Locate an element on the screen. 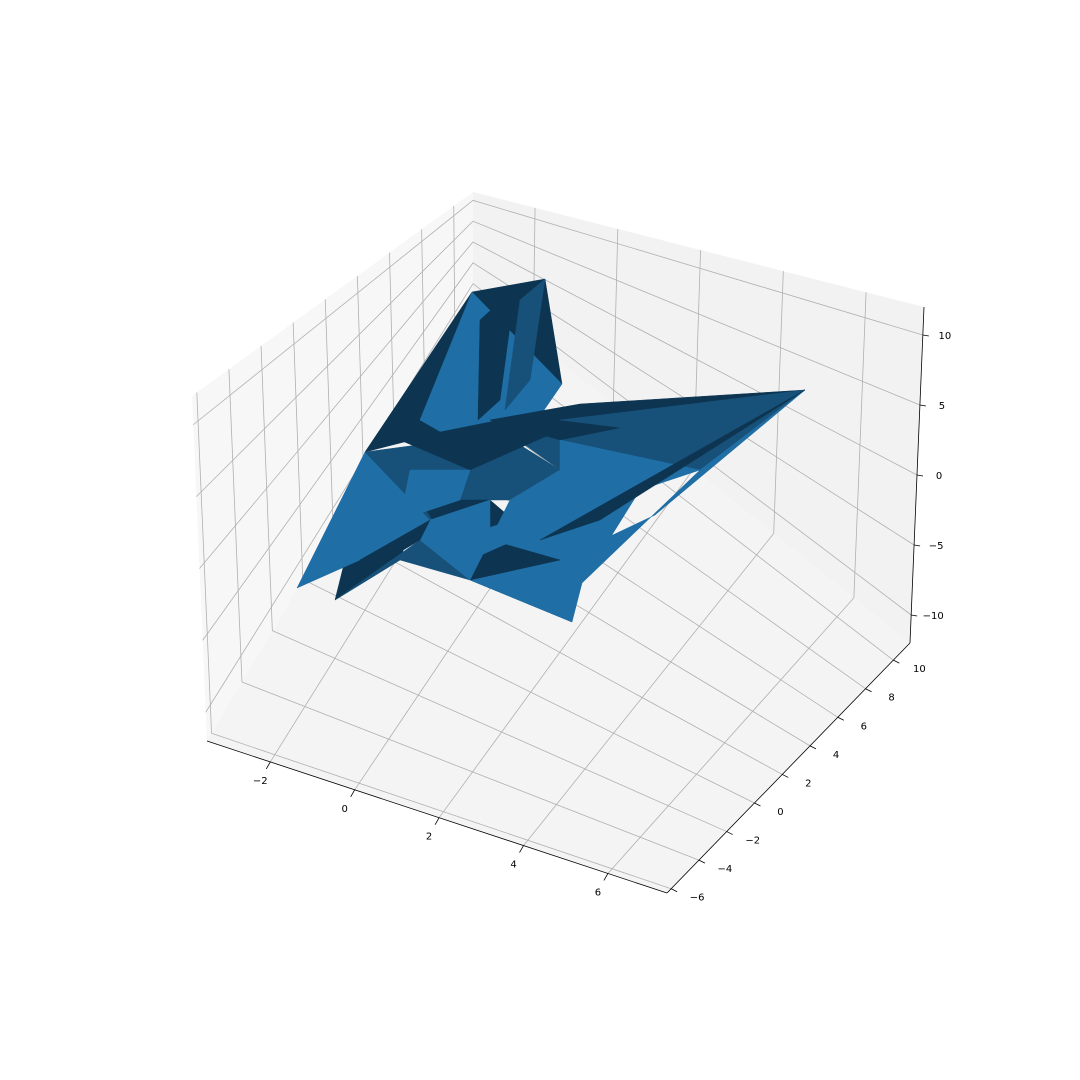  z-tick-label: 5 is located at coordinates (942, 406).